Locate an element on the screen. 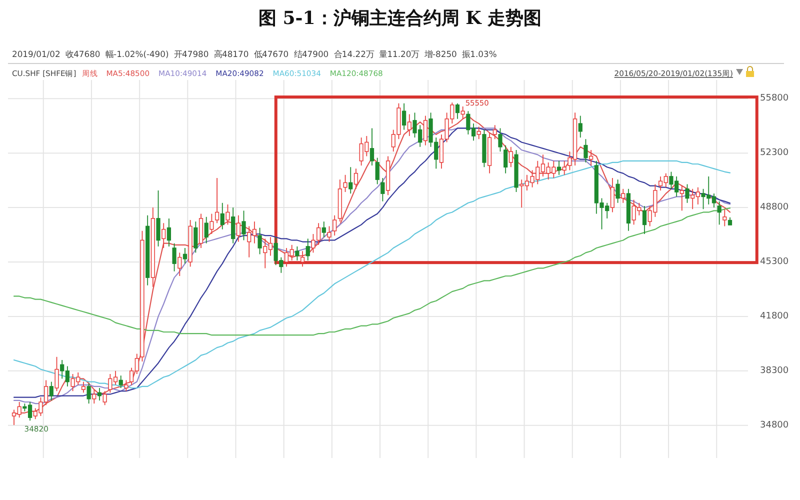 The image size is (800, 500). chart-title: 图 5-1：沪铜主连合约周 K 走势图 is located at coordinates (400, 18).